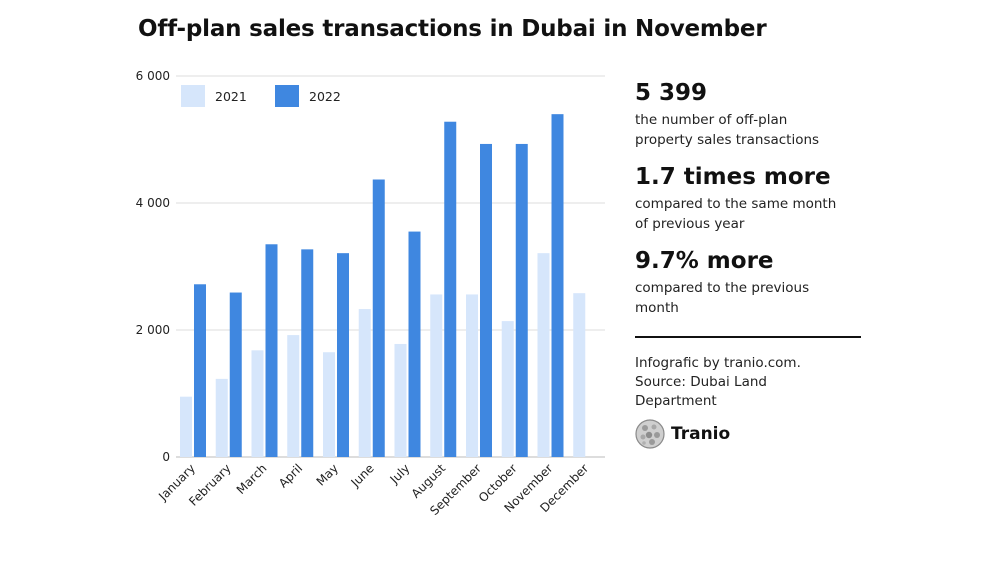 Image resolution: width=1000 pixels, height=563 pixels. I want to click on y-tick-label: 4 000, so click(153, 203).